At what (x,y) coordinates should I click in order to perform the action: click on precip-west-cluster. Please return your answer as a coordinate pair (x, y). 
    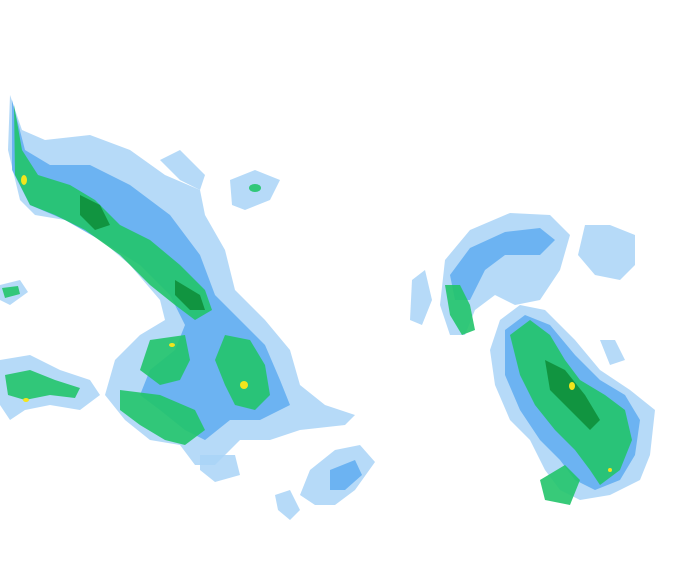
    Looking at the image, I should click on (50, 350).